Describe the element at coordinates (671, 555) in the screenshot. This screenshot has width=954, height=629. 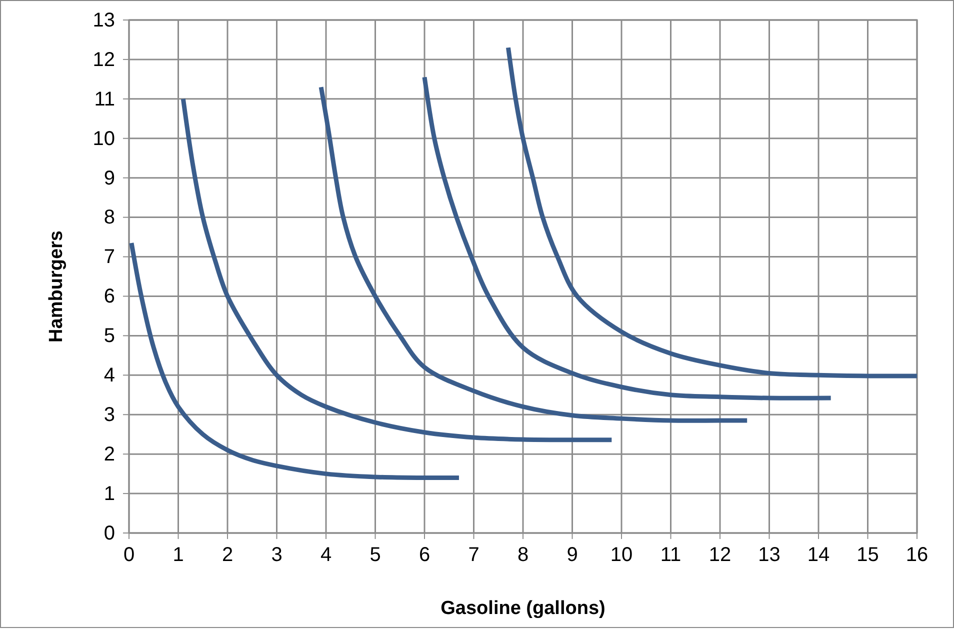
I see `x-tick-label: 11` at that location.